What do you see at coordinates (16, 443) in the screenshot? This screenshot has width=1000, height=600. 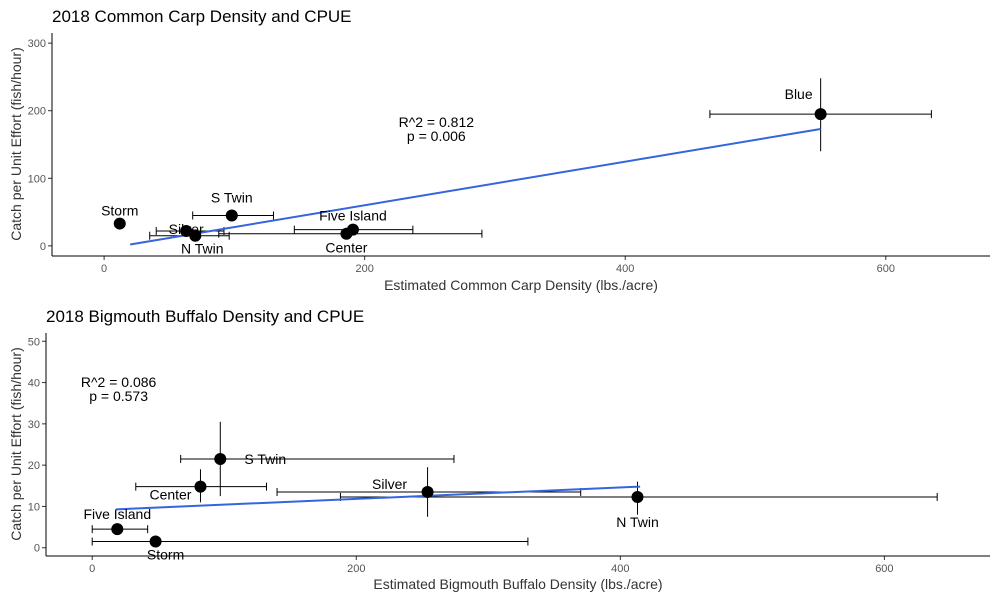 I see `buffalo-y-axis-label: Catch per Unit Effort (fish/hour)` at bounding box center [16, 443].